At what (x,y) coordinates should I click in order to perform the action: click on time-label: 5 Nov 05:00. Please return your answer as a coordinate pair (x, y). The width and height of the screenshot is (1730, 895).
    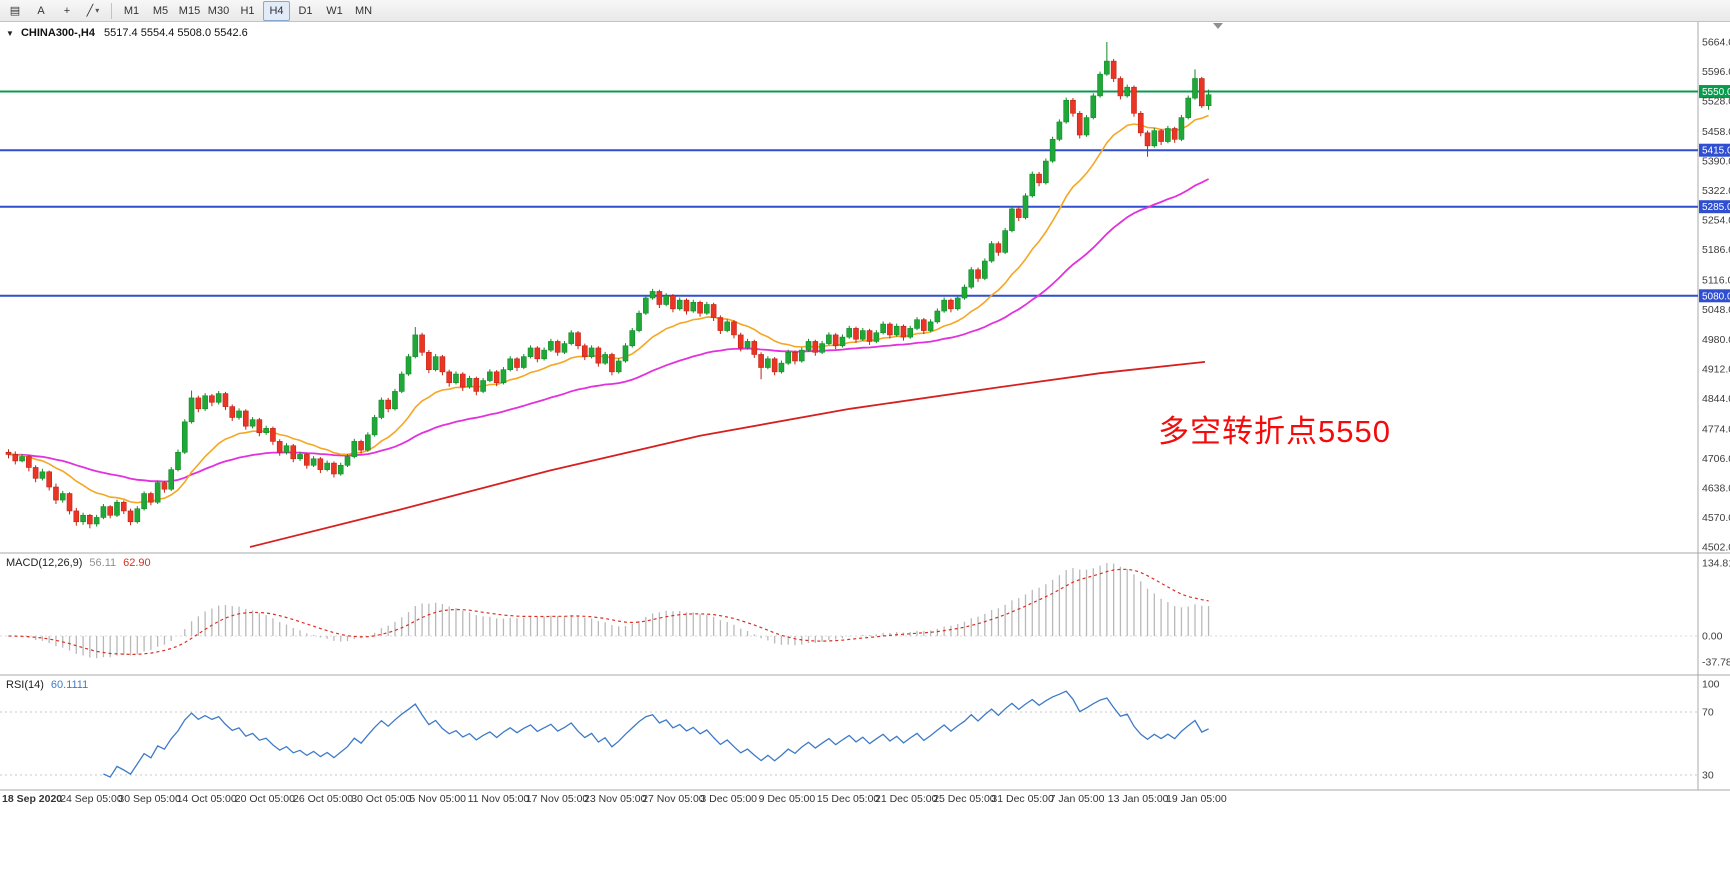
    Looking at the image, I should click on (438, 799).